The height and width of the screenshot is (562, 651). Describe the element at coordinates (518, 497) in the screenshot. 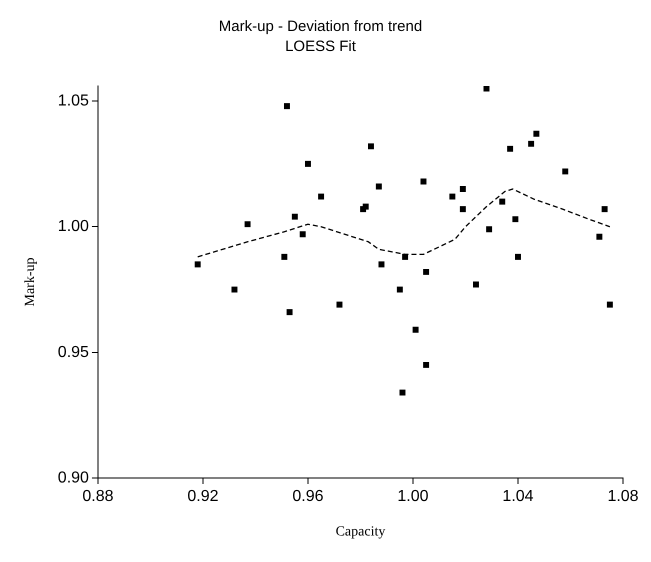

I see `x-tick-label: 1.04` at that location.